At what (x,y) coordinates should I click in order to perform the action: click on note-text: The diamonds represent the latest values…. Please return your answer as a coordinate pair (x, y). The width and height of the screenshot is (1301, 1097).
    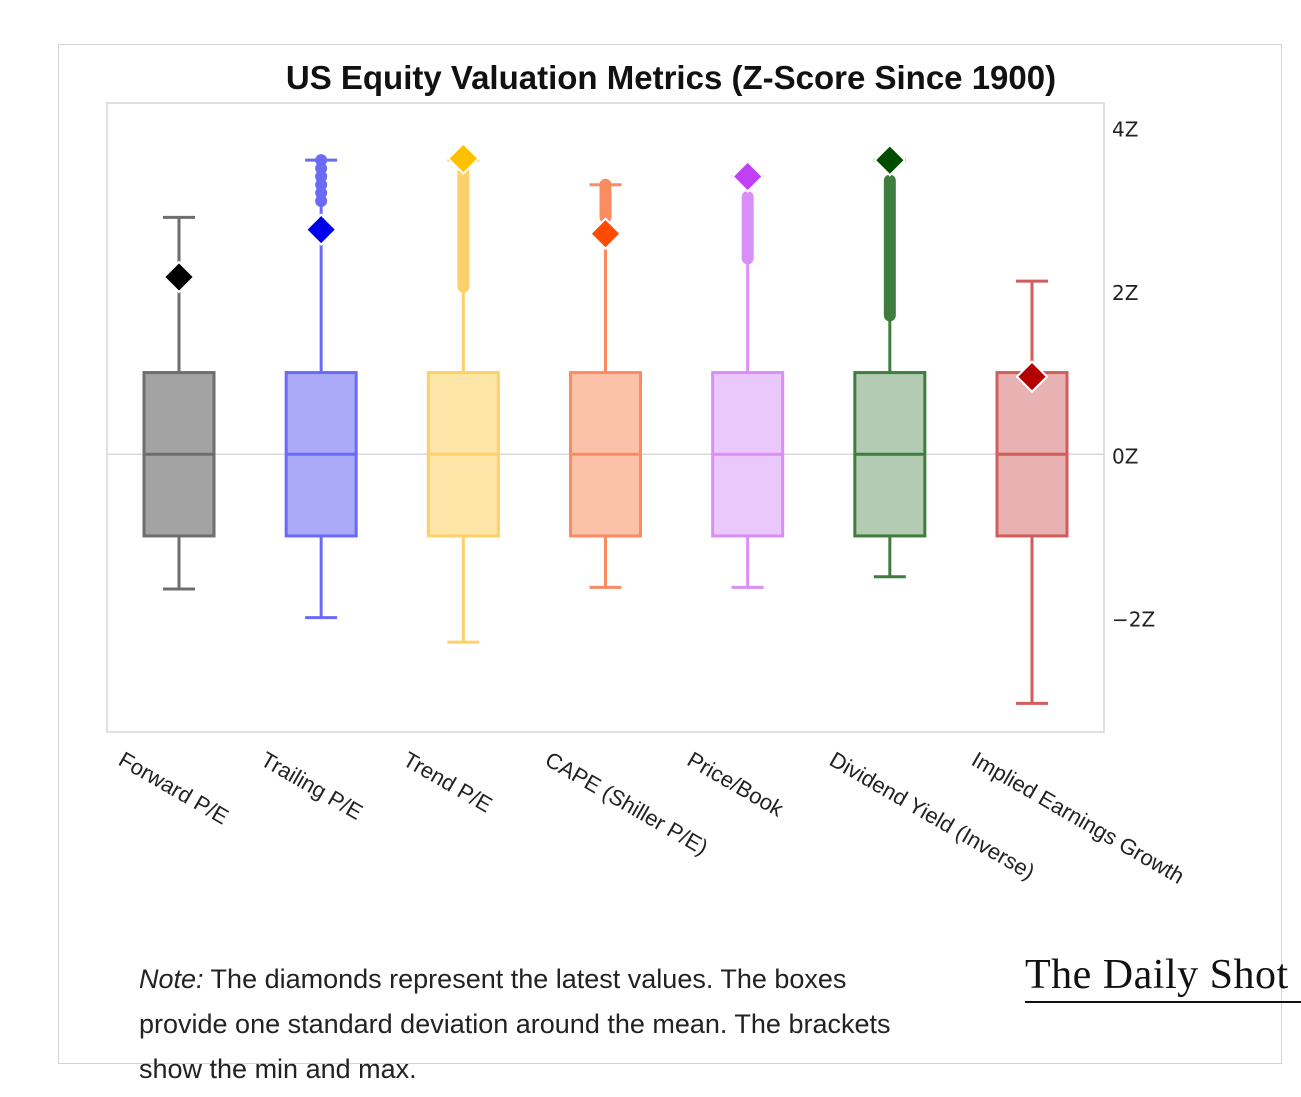
    Looking at the image, I should click on (515, 1024).